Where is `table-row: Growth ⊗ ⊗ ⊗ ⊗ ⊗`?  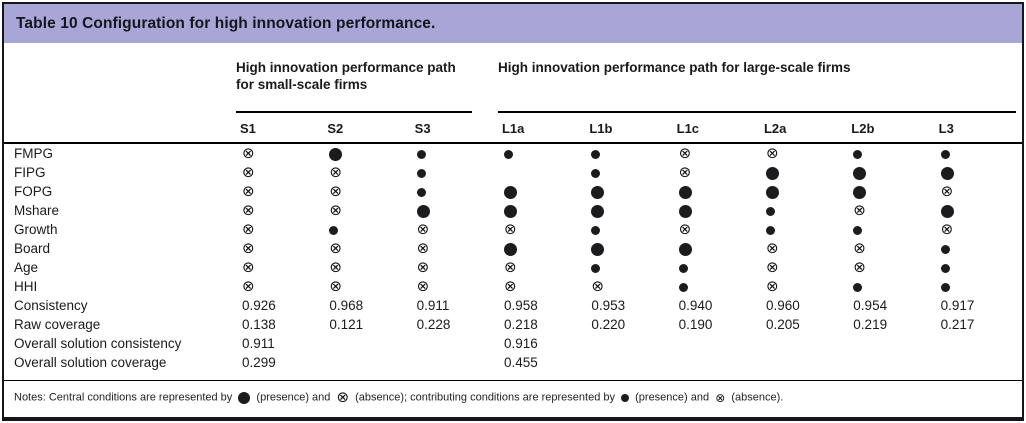 table-row: Growth ⊗ ⊗ ⊗ ⊗ ⊗ is located at coordinates (513, 229).